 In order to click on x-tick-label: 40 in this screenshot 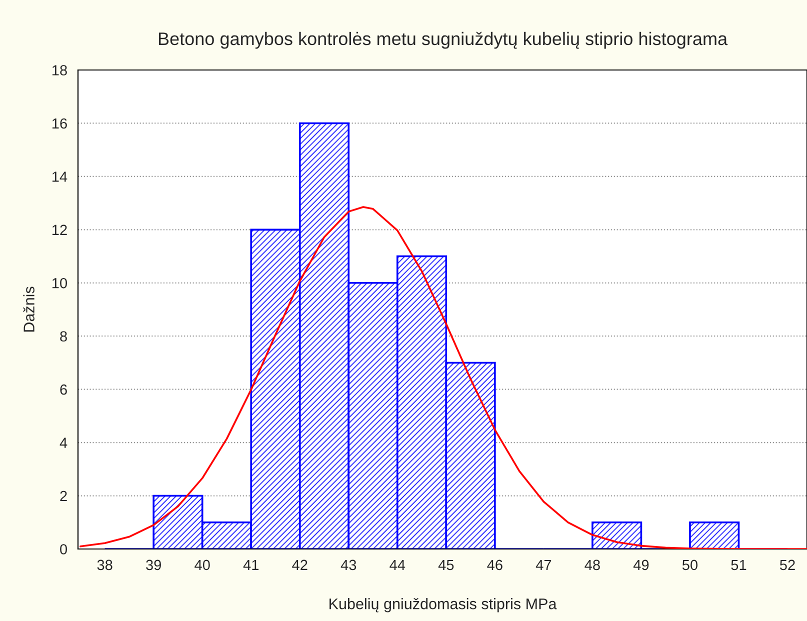, I will do `click(202, 565)`.